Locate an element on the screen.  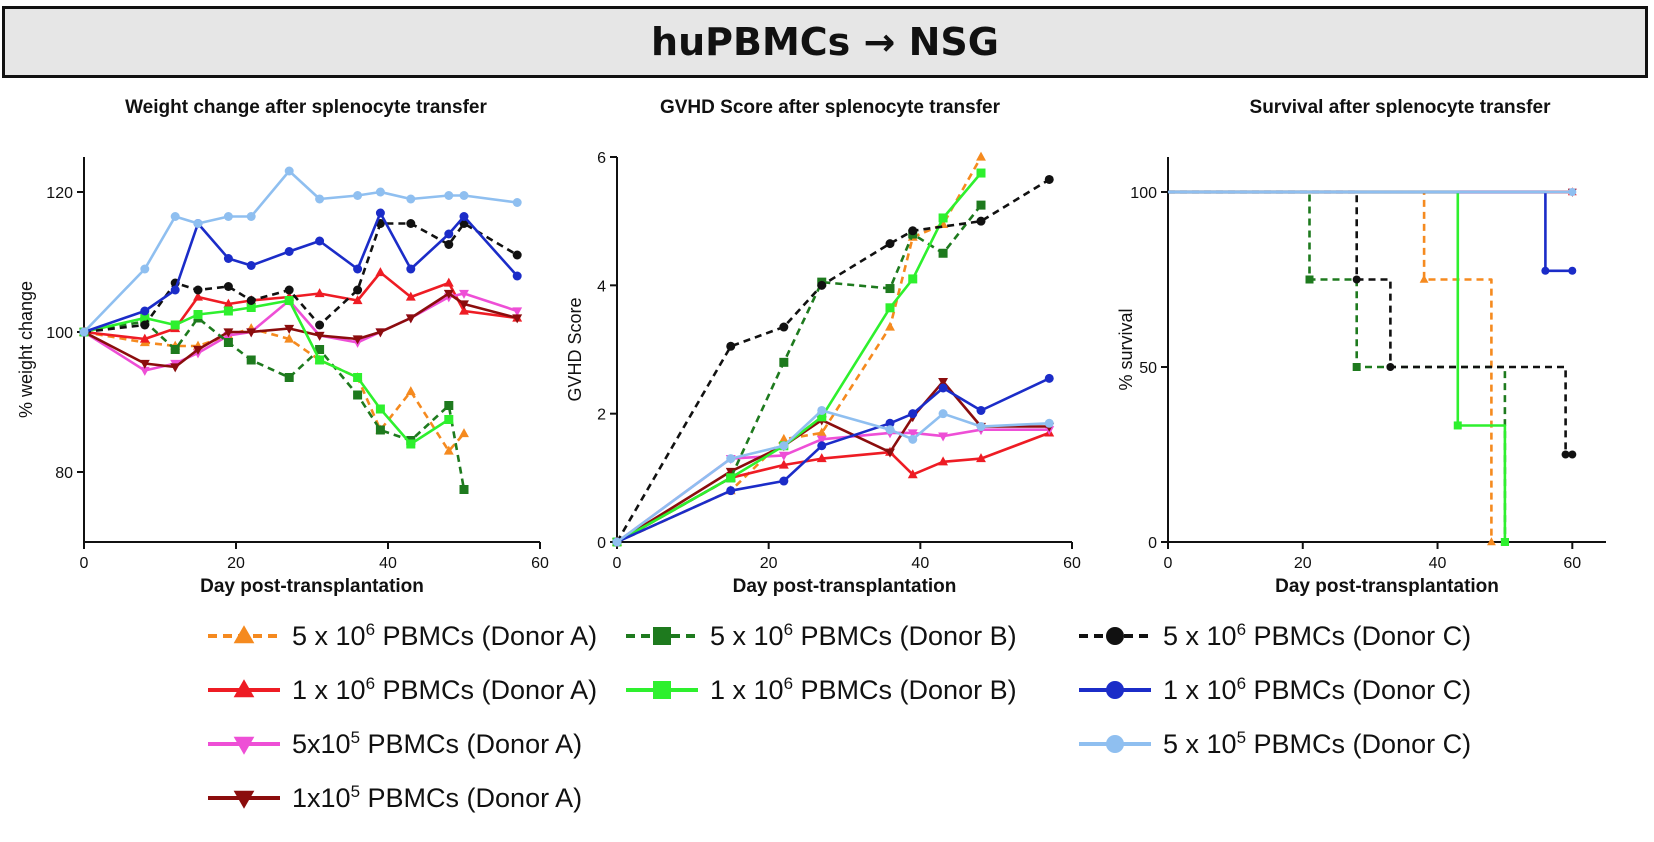
gvhd-x-tick-label: 60 is located at coordinates (1072, 563).